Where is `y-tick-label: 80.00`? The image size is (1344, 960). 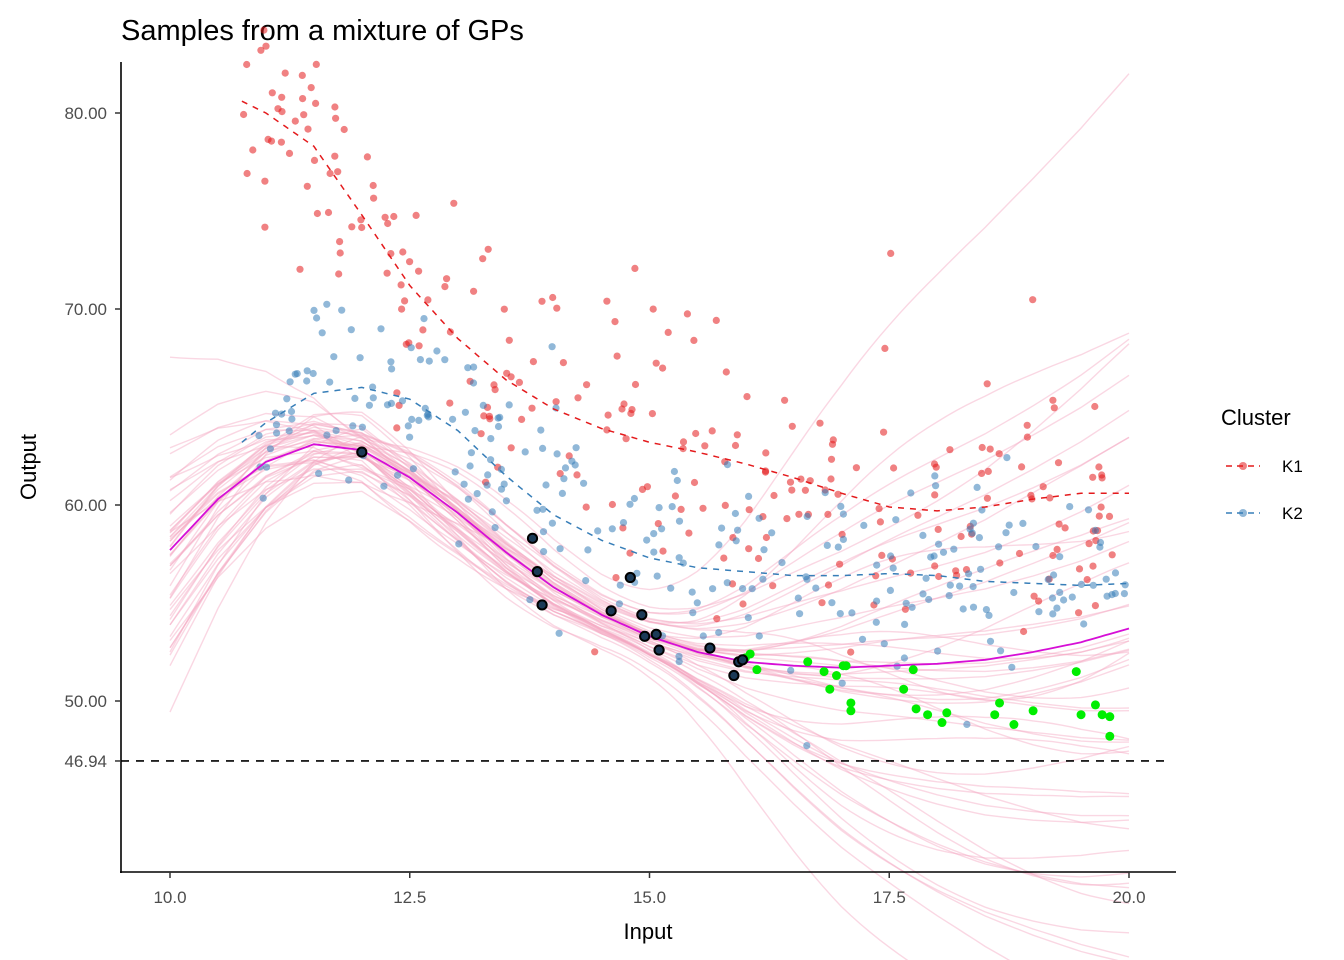
y-tick-label: 80.00 is located at coordinates (85, 113).